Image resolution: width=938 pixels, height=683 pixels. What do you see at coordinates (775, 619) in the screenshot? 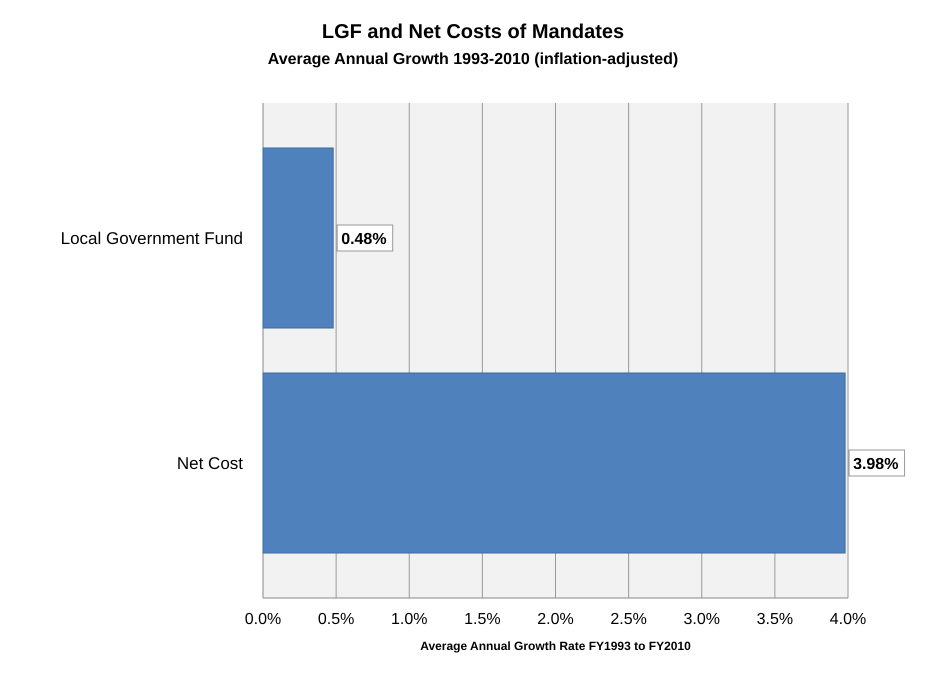
I see `x-tick-label: 3.5%` at bounding box center [775, 619].